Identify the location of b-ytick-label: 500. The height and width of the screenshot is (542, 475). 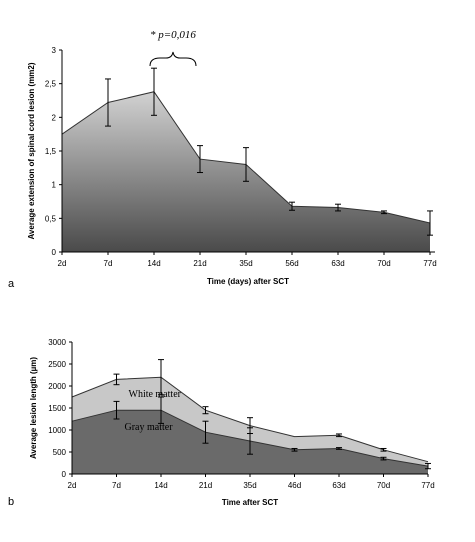
(60, 452).